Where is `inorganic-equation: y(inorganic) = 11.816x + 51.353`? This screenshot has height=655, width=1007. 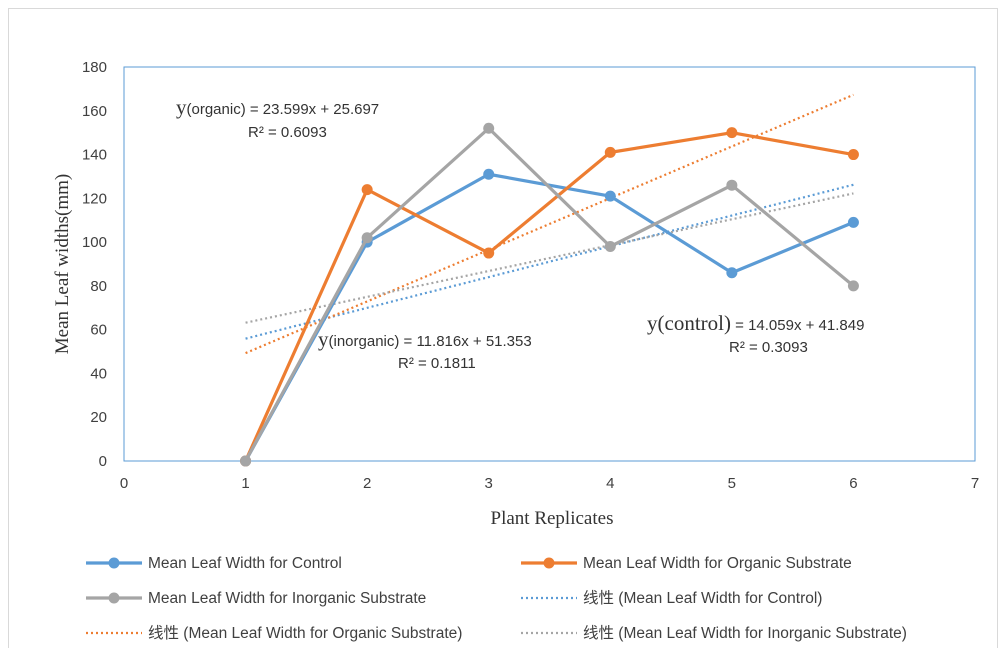 inorganic-equation: y(inorganic) = 11.816x + 51.353 is located at coordinates (425, 339).